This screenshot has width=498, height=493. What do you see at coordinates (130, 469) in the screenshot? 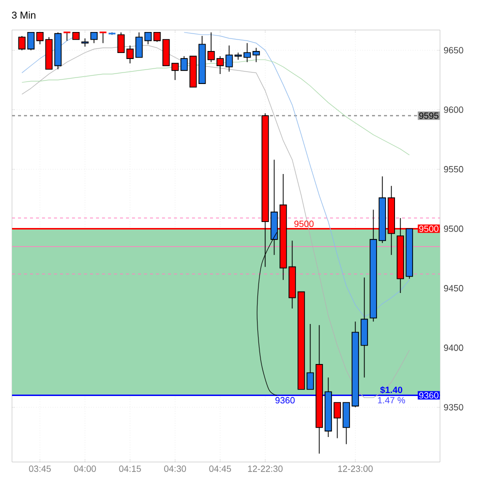
I see `x-tick-label: 04:15` at bounding box center [130, 469].